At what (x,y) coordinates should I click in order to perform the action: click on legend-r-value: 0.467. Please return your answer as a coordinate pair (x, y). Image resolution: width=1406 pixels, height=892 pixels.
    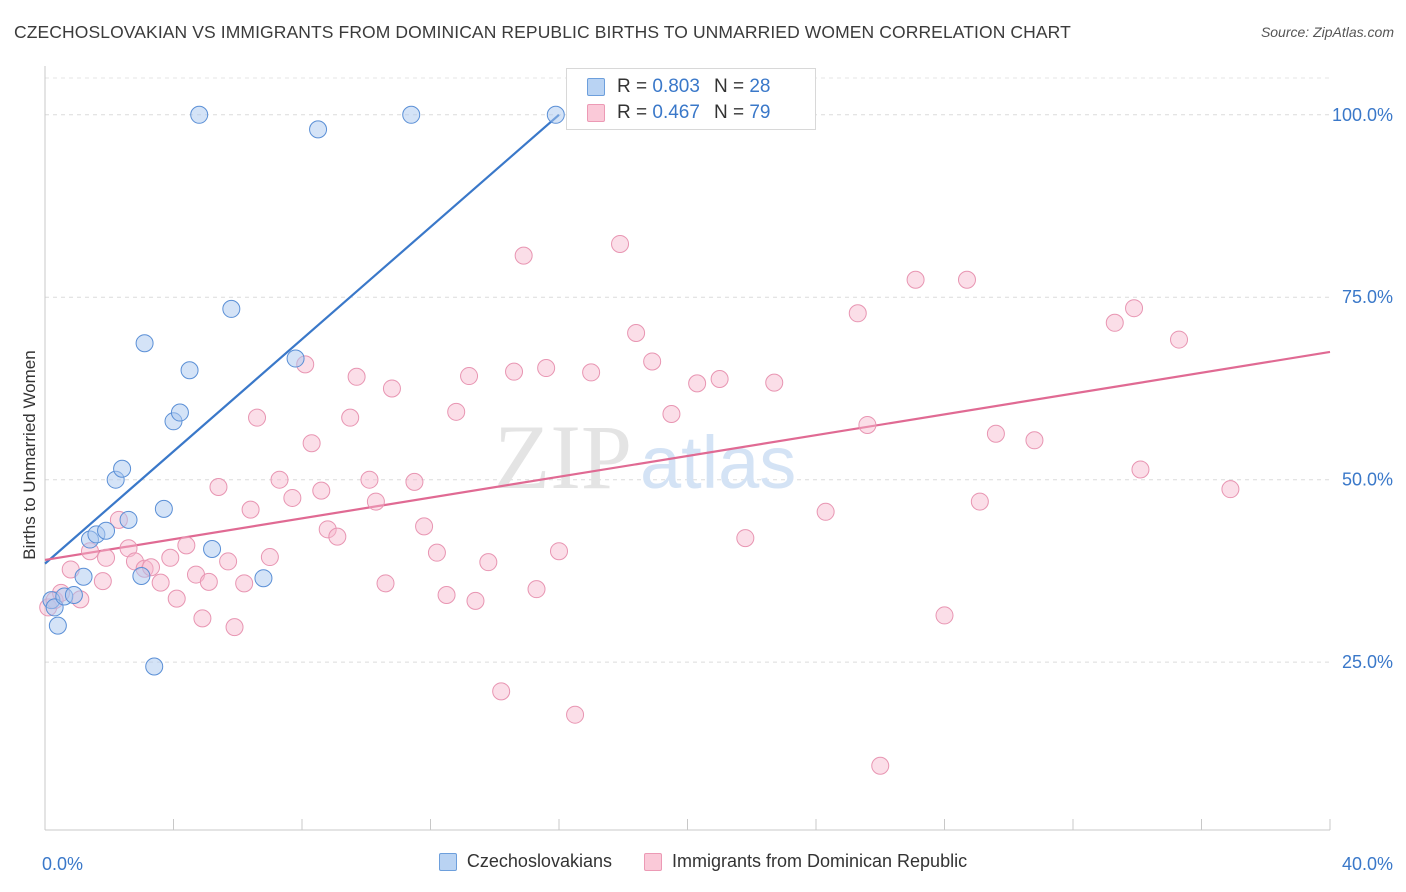
    Looking at the image, I should click on (676, 112).